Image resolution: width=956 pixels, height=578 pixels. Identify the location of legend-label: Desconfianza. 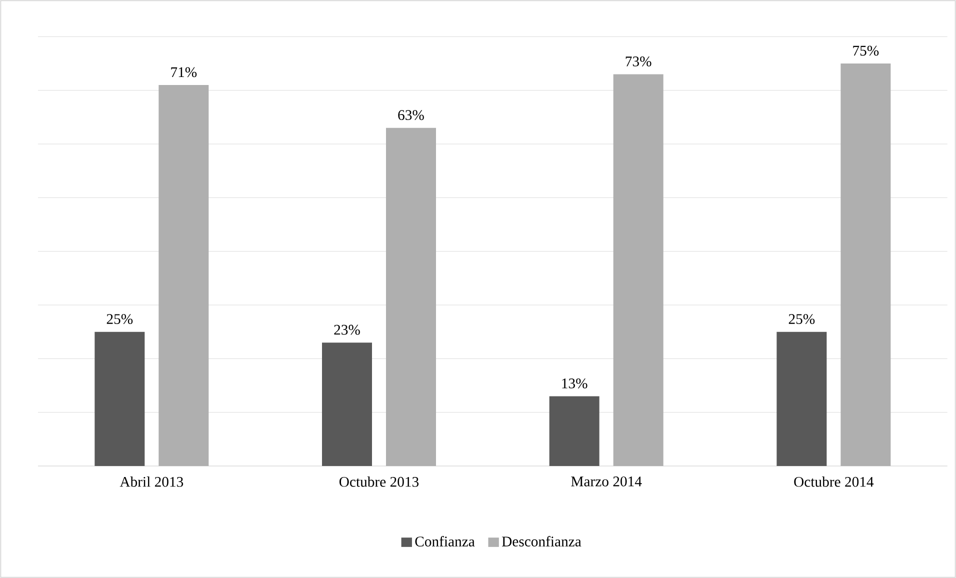
(542, 541).